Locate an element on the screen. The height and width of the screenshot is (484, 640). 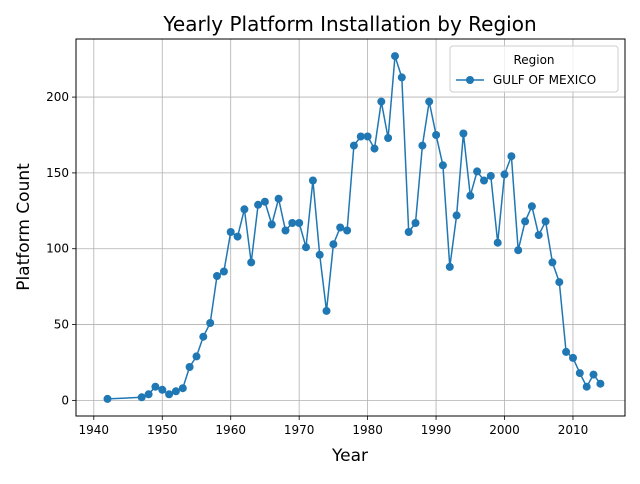
x-tick-label: 1990 is located at coordinates (436, 430).